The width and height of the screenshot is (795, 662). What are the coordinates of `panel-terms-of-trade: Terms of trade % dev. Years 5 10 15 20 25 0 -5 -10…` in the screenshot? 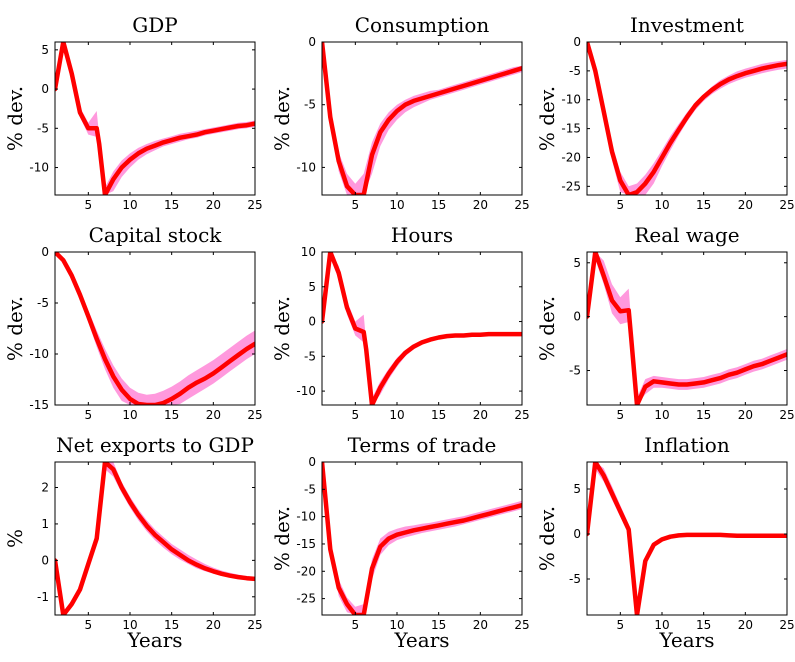 It's located at (400, 542).